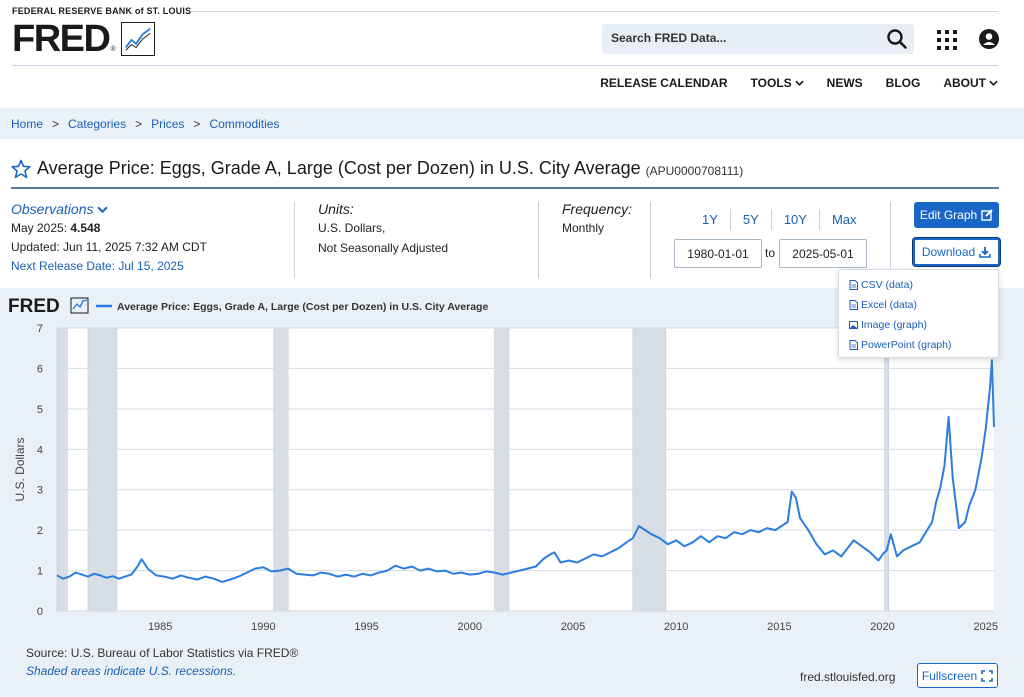 This screenshot has height=697, width=1024. What do you see at coordinates (986, 627) in the screenshot?
I see `x-tick-label: 2025` at bounding box center [986, 627].